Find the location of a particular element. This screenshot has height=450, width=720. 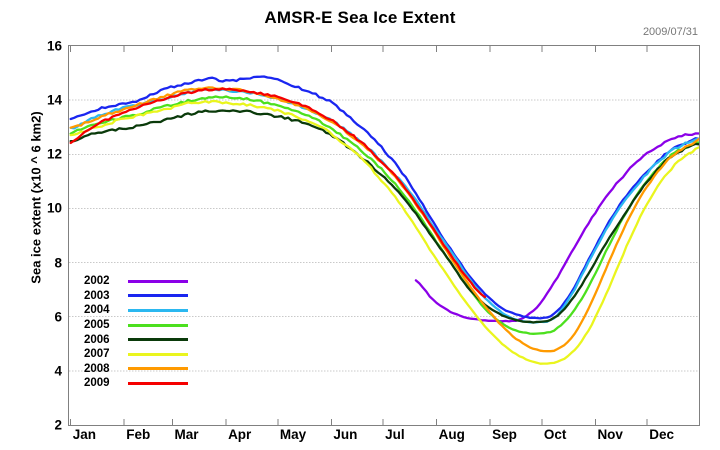

legend-label: 2006 is located at coordinates (97, 339).